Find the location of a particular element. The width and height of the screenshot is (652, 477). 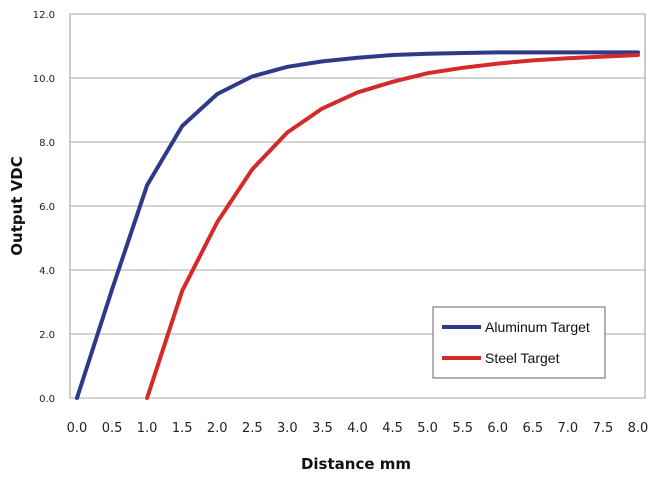

legend-label-aluminum: Aluminum Target is located at coordinates (537, 327).